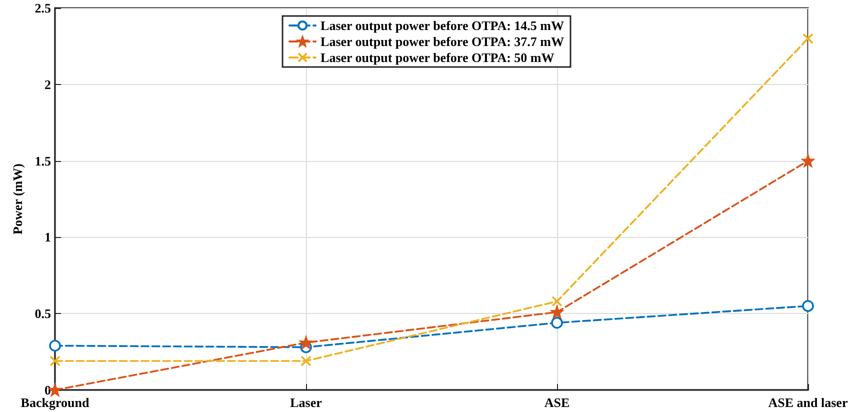  Describe the element at coordinates (43, 8) in the screenshot. I see `y-tick-label: 2.5` at that location.